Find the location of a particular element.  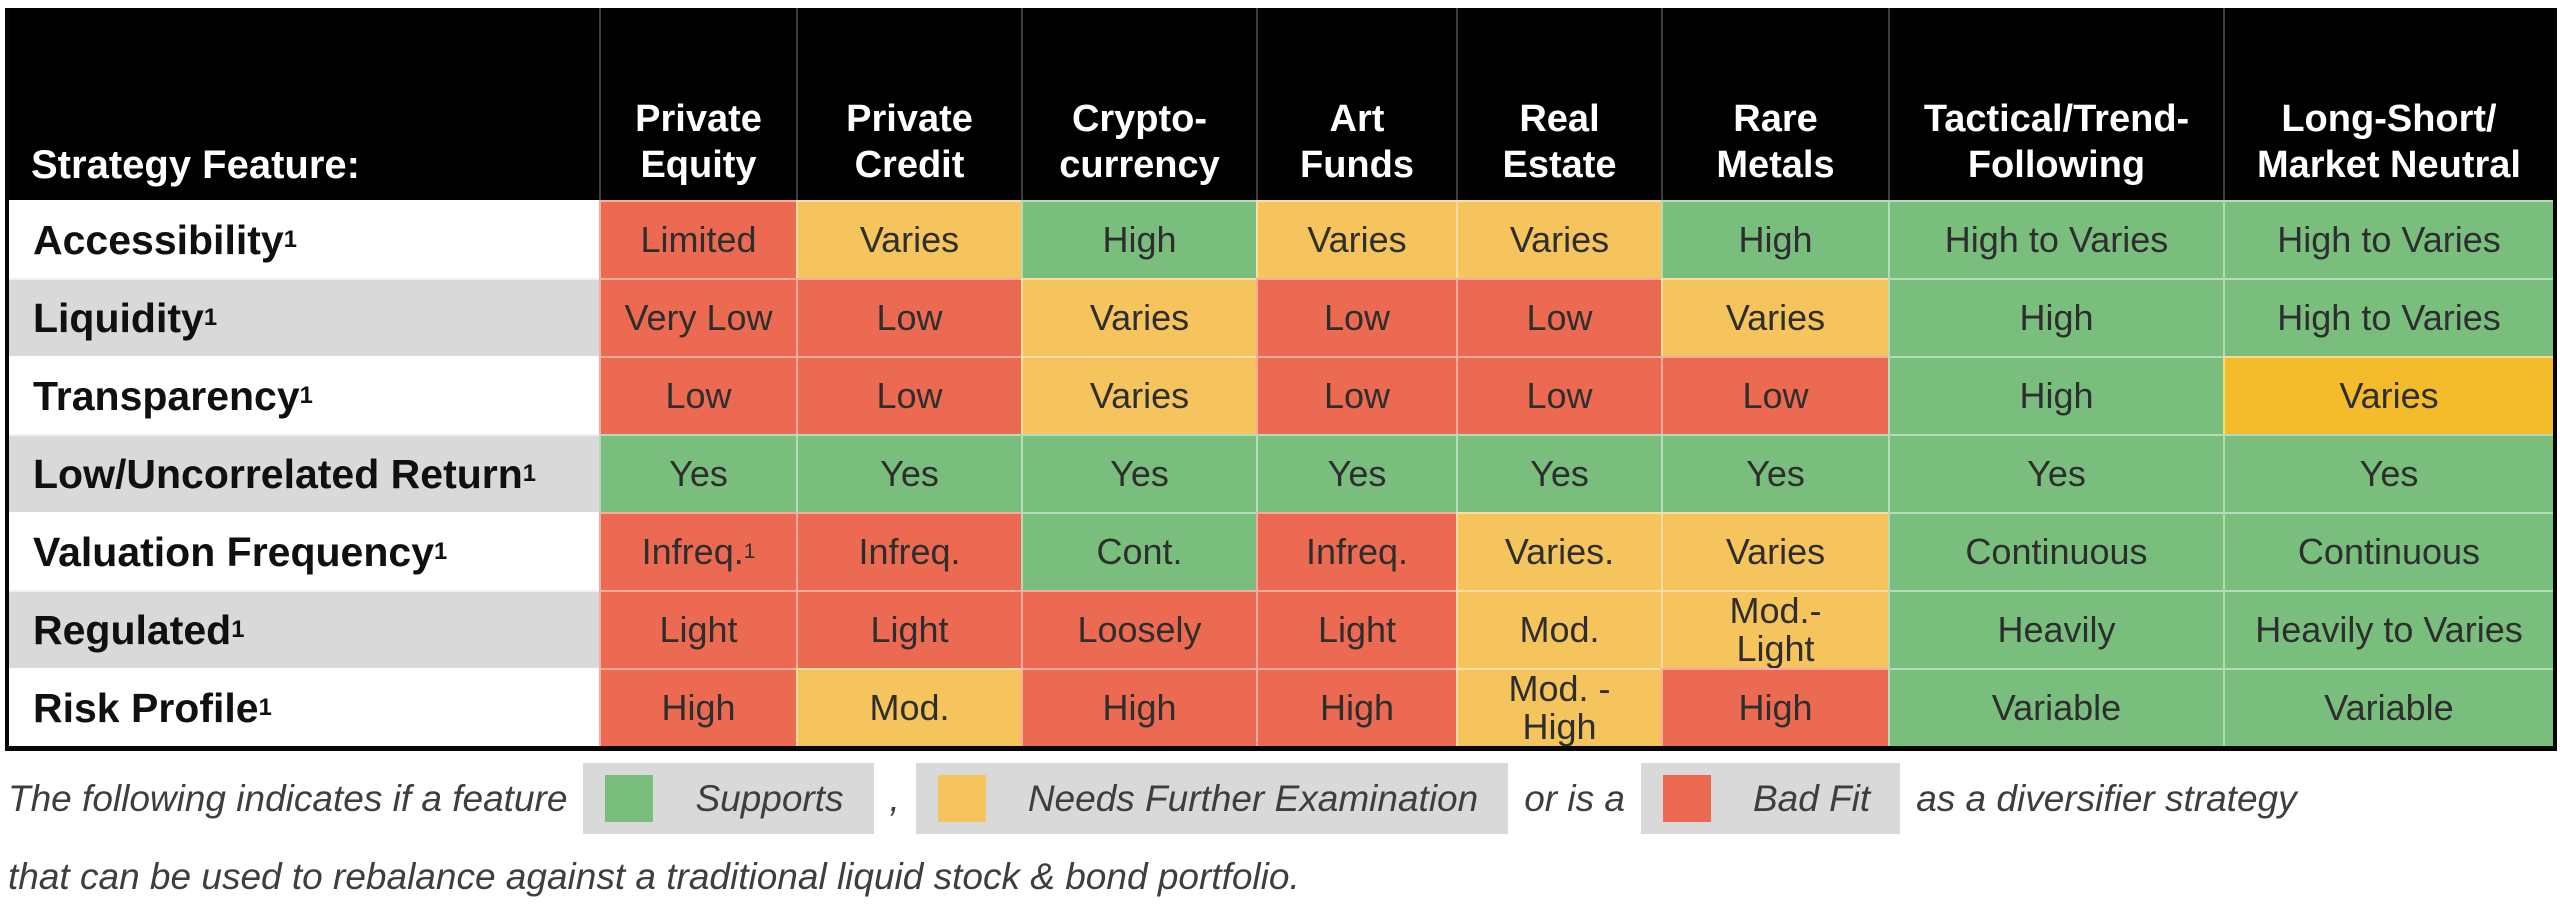

row-label-text: Risk Profile is located at coordinates (146, 707).